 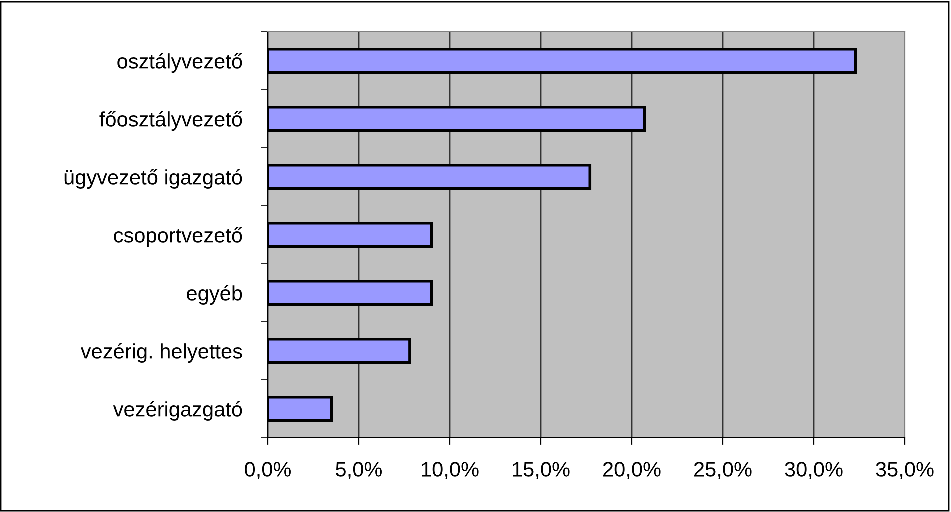 What do you see at coordinates (632, 471) in the screenshot?
I see `x-tick-label: 20,0%` at bounding box center [632, 471].